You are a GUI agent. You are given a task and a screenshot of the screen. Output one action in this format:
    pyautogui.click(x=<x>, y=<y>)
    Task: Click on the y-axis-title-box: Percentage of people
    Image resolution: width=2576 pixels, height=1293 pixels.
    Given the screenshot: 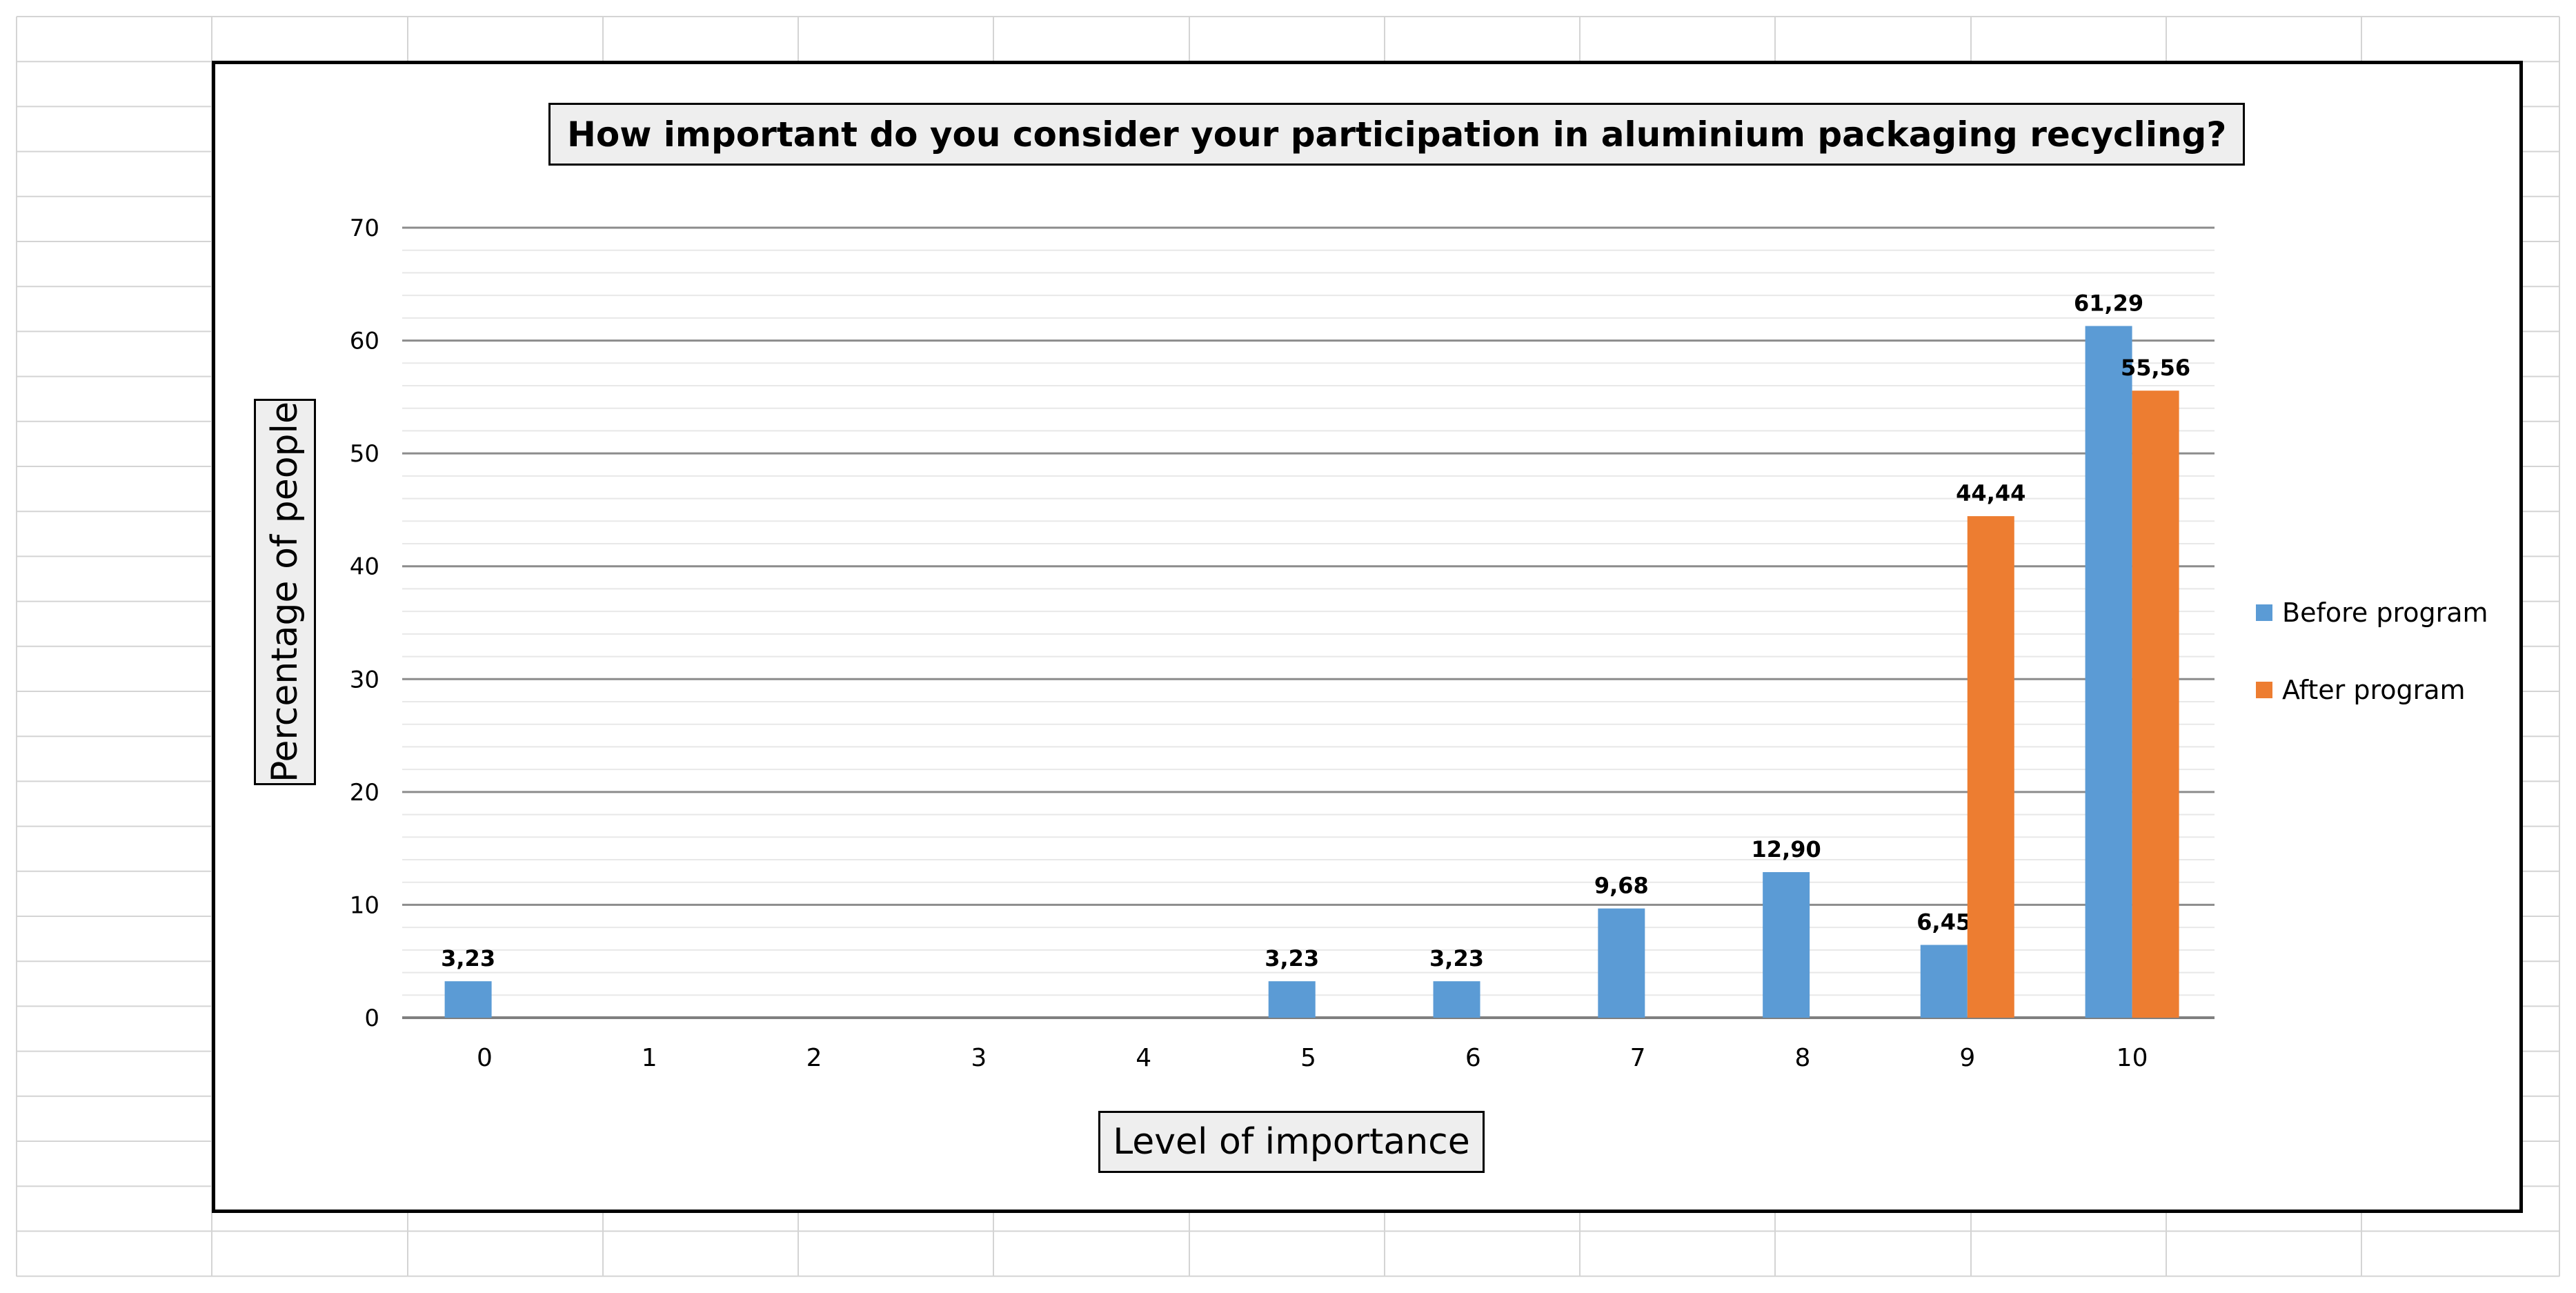 What is the action you would take?
    pyautogui.click(x=285, y=592)
    